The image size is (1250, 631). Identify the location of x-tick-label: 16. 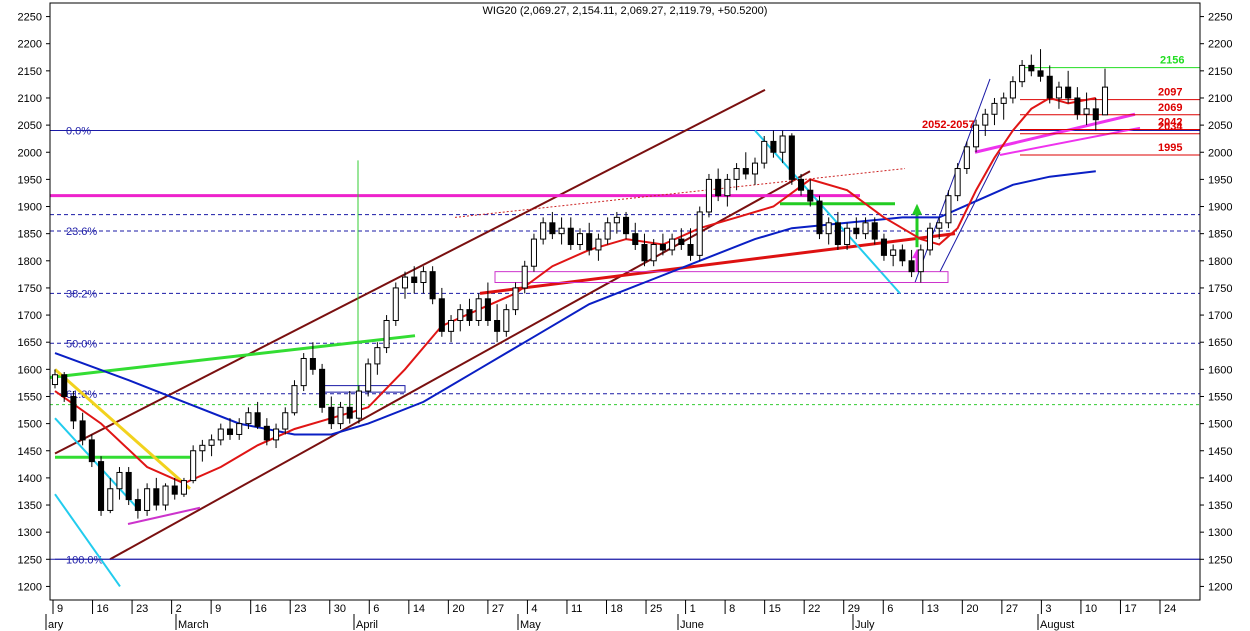
(103, 609).